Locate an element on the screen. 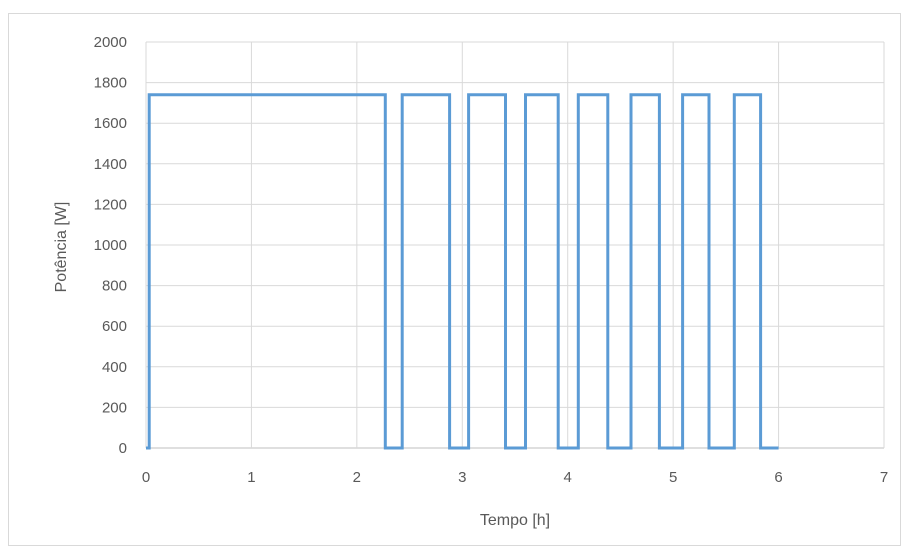 The height and width of the screenshot is (552, 909). x-tick-label: 7 is located at coordinates (884, 477).